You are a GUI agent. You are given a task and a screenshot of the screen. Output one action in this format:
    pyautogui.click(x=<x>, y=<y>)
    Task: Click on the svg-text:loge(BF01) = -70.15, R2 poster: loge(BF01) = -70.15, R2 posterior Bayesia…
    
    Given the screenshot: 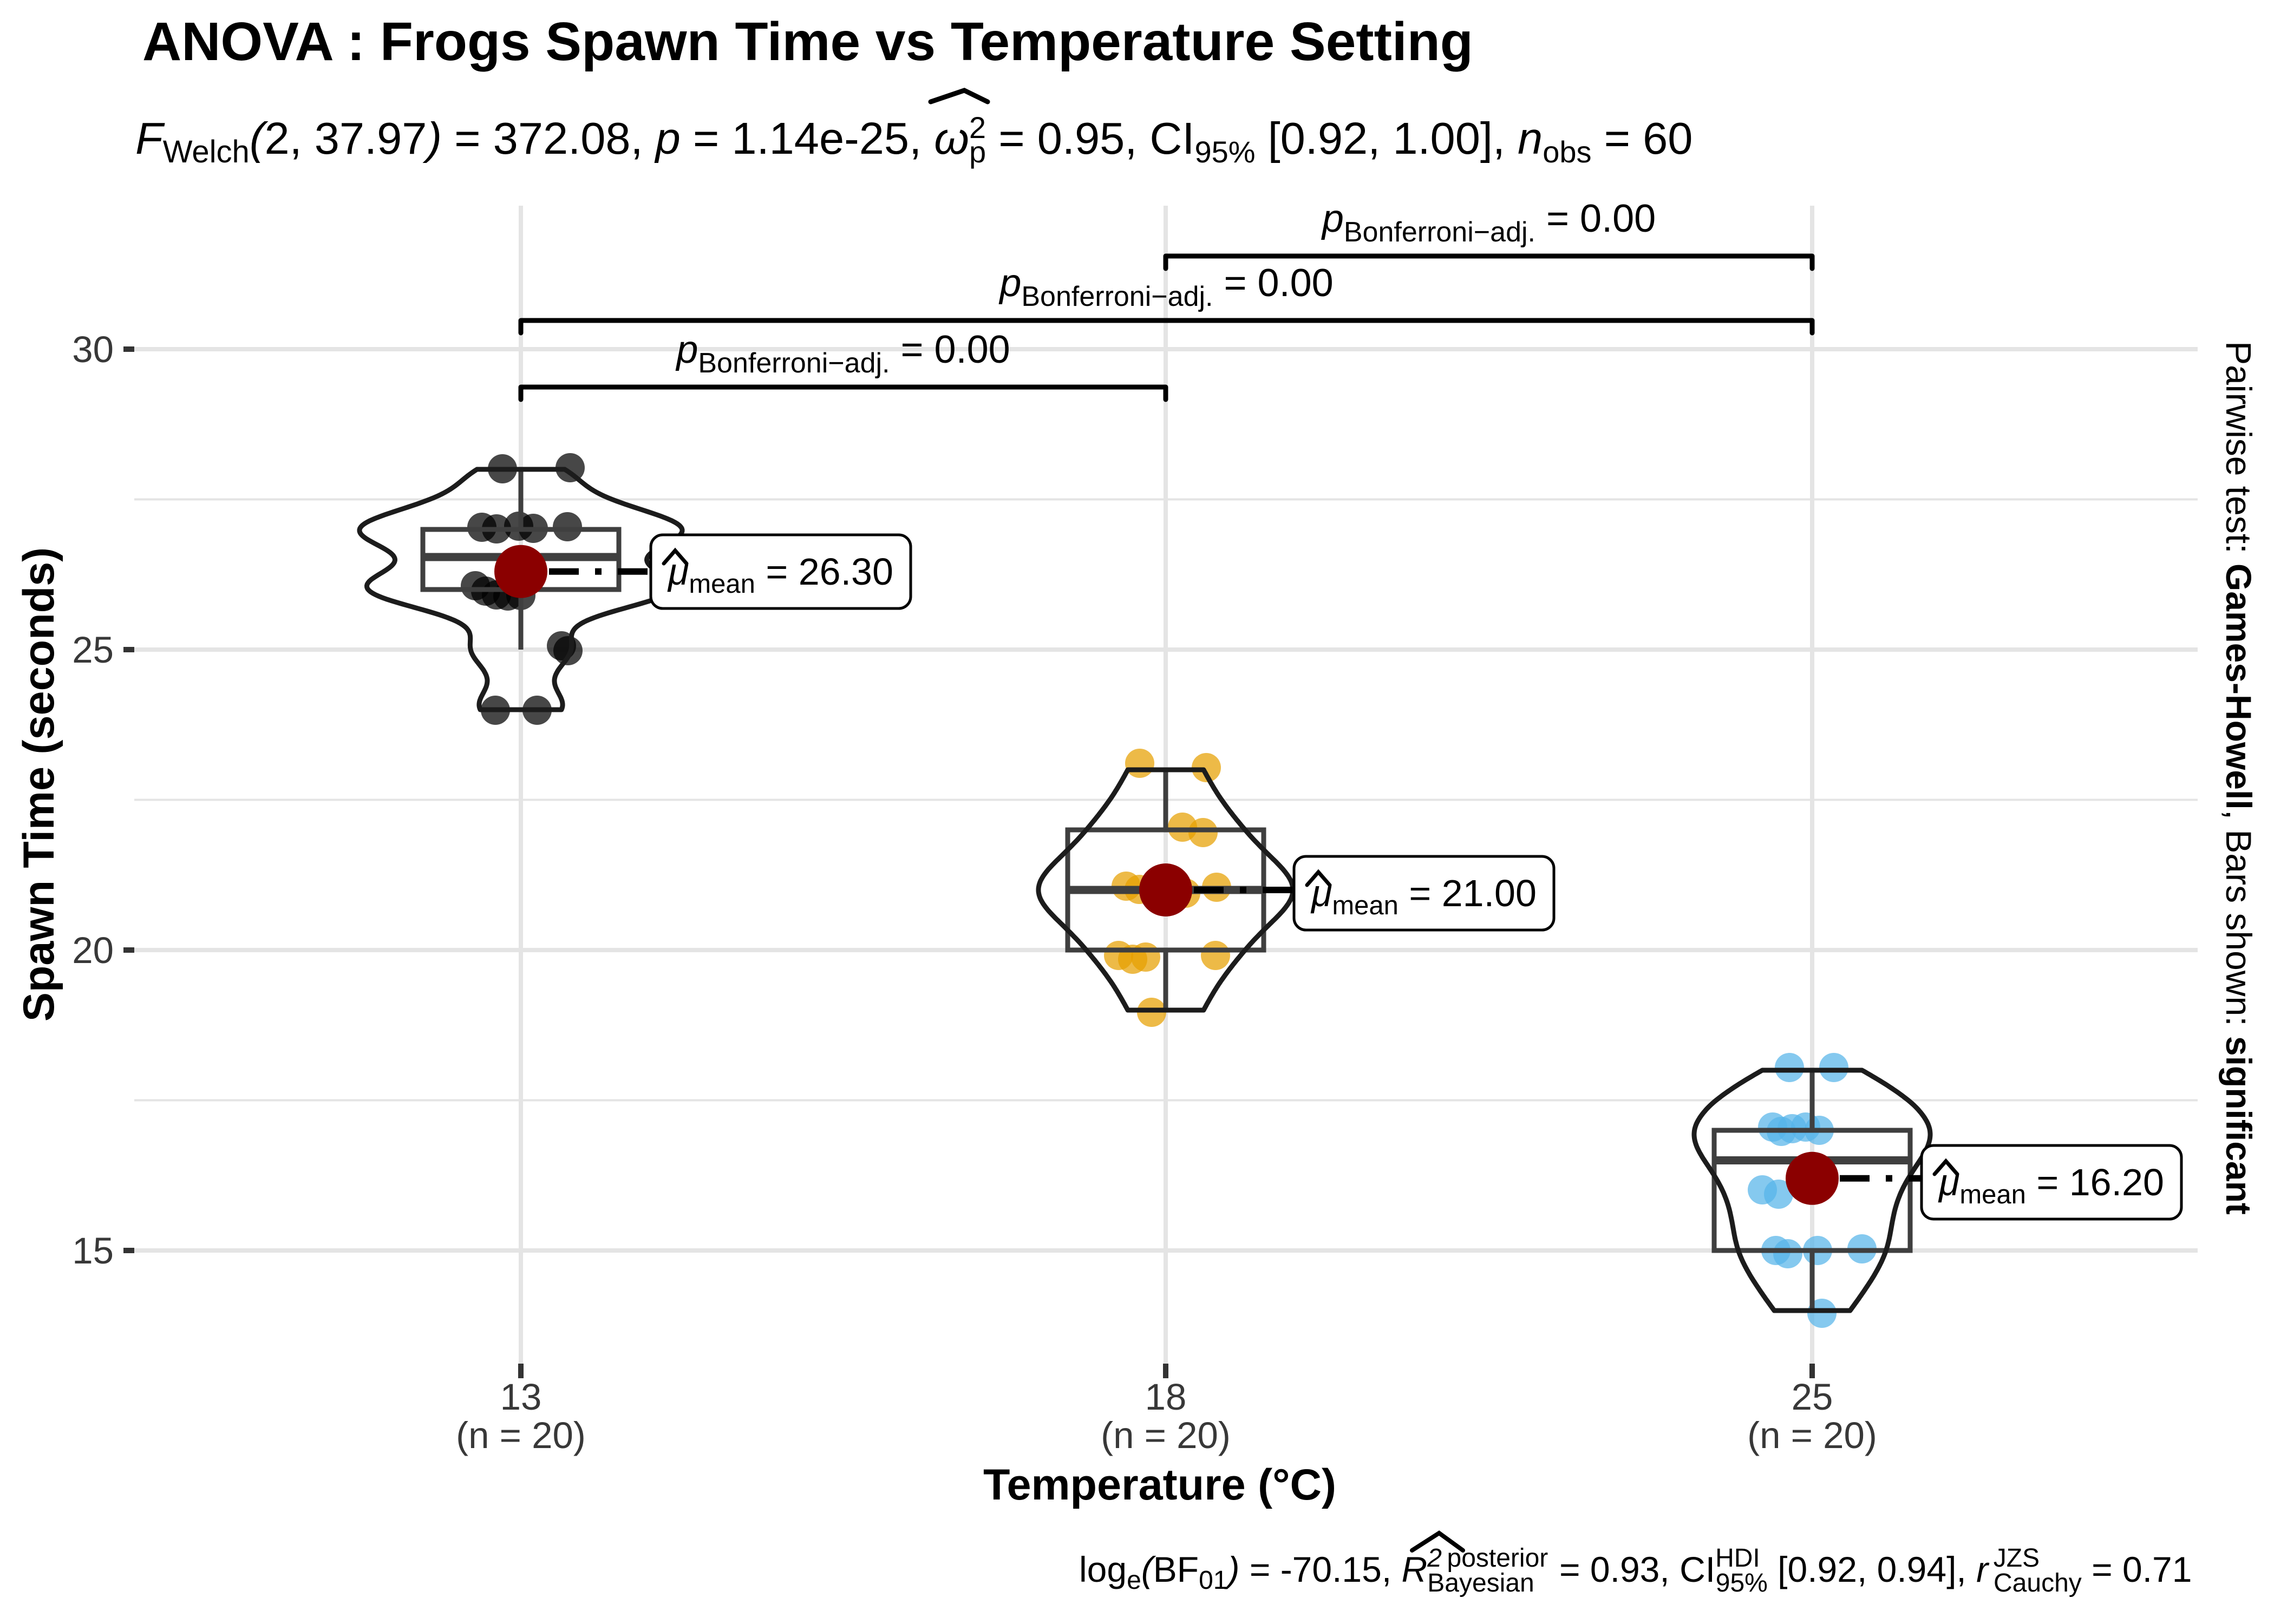 What is the action you would take?
    pyautogui.click(x=1636, y=1570)
    